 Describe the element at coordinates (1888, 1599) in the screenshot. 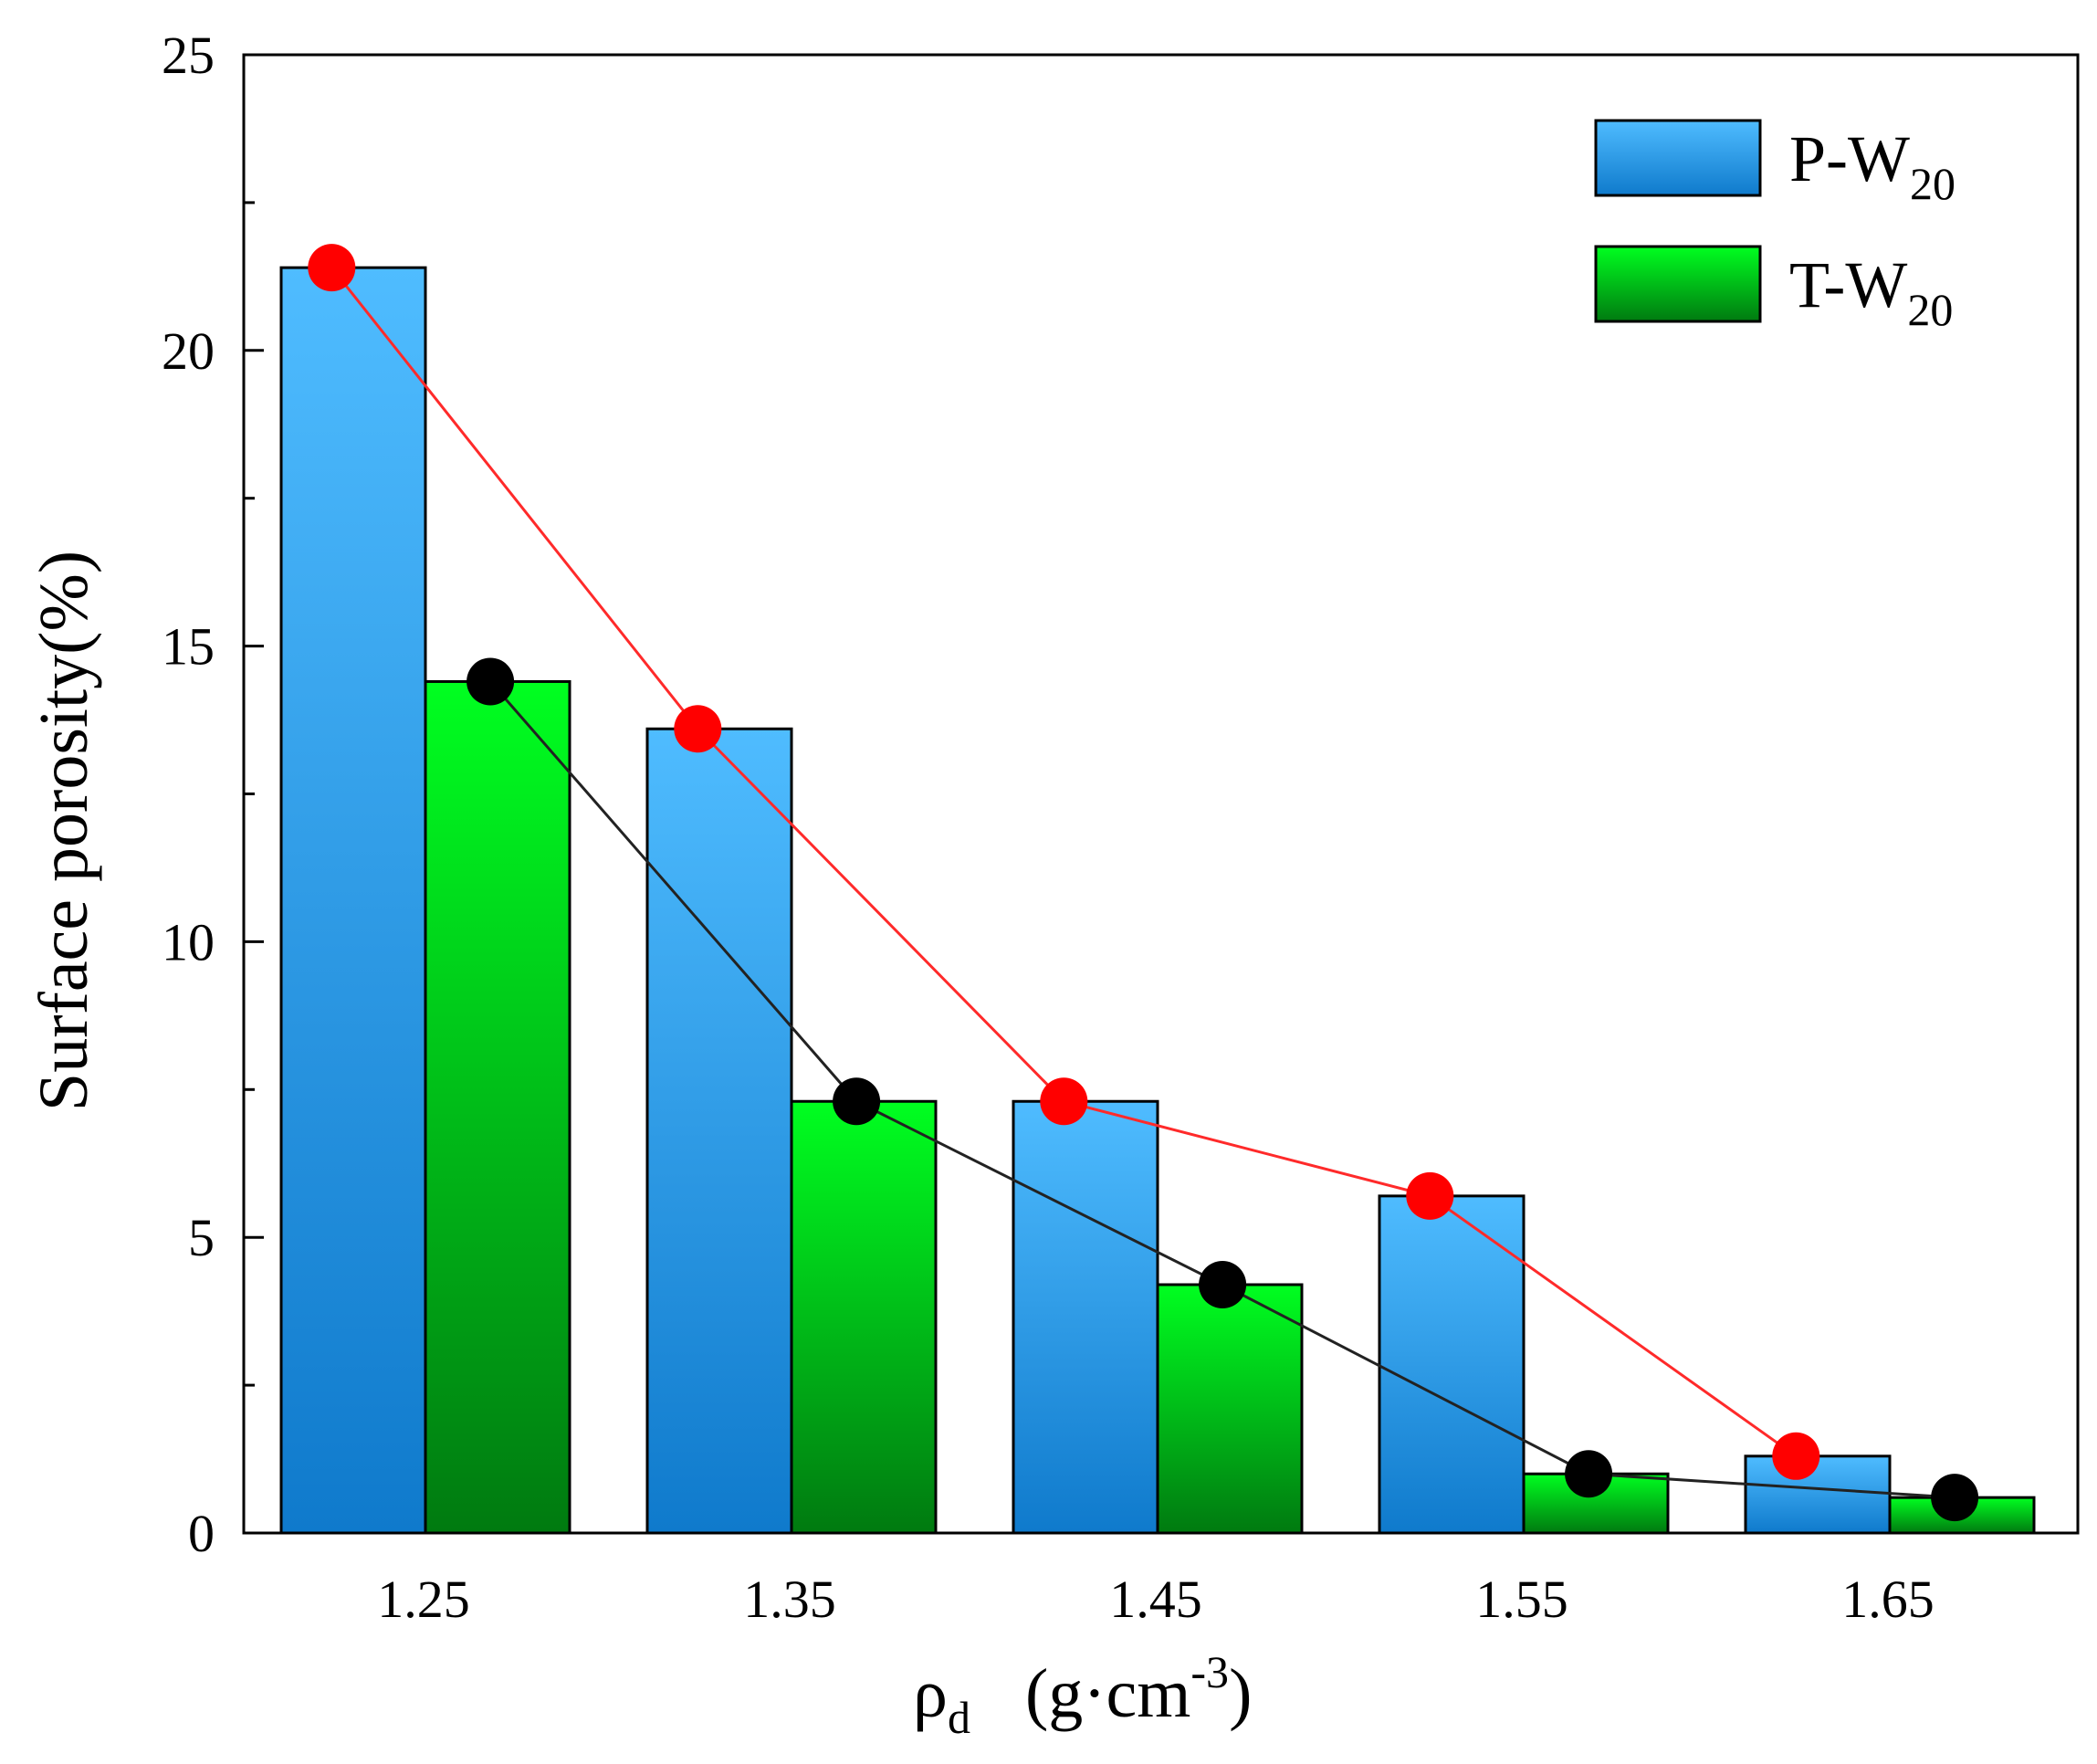

I see `x-tick-label: 1.65` at that location.